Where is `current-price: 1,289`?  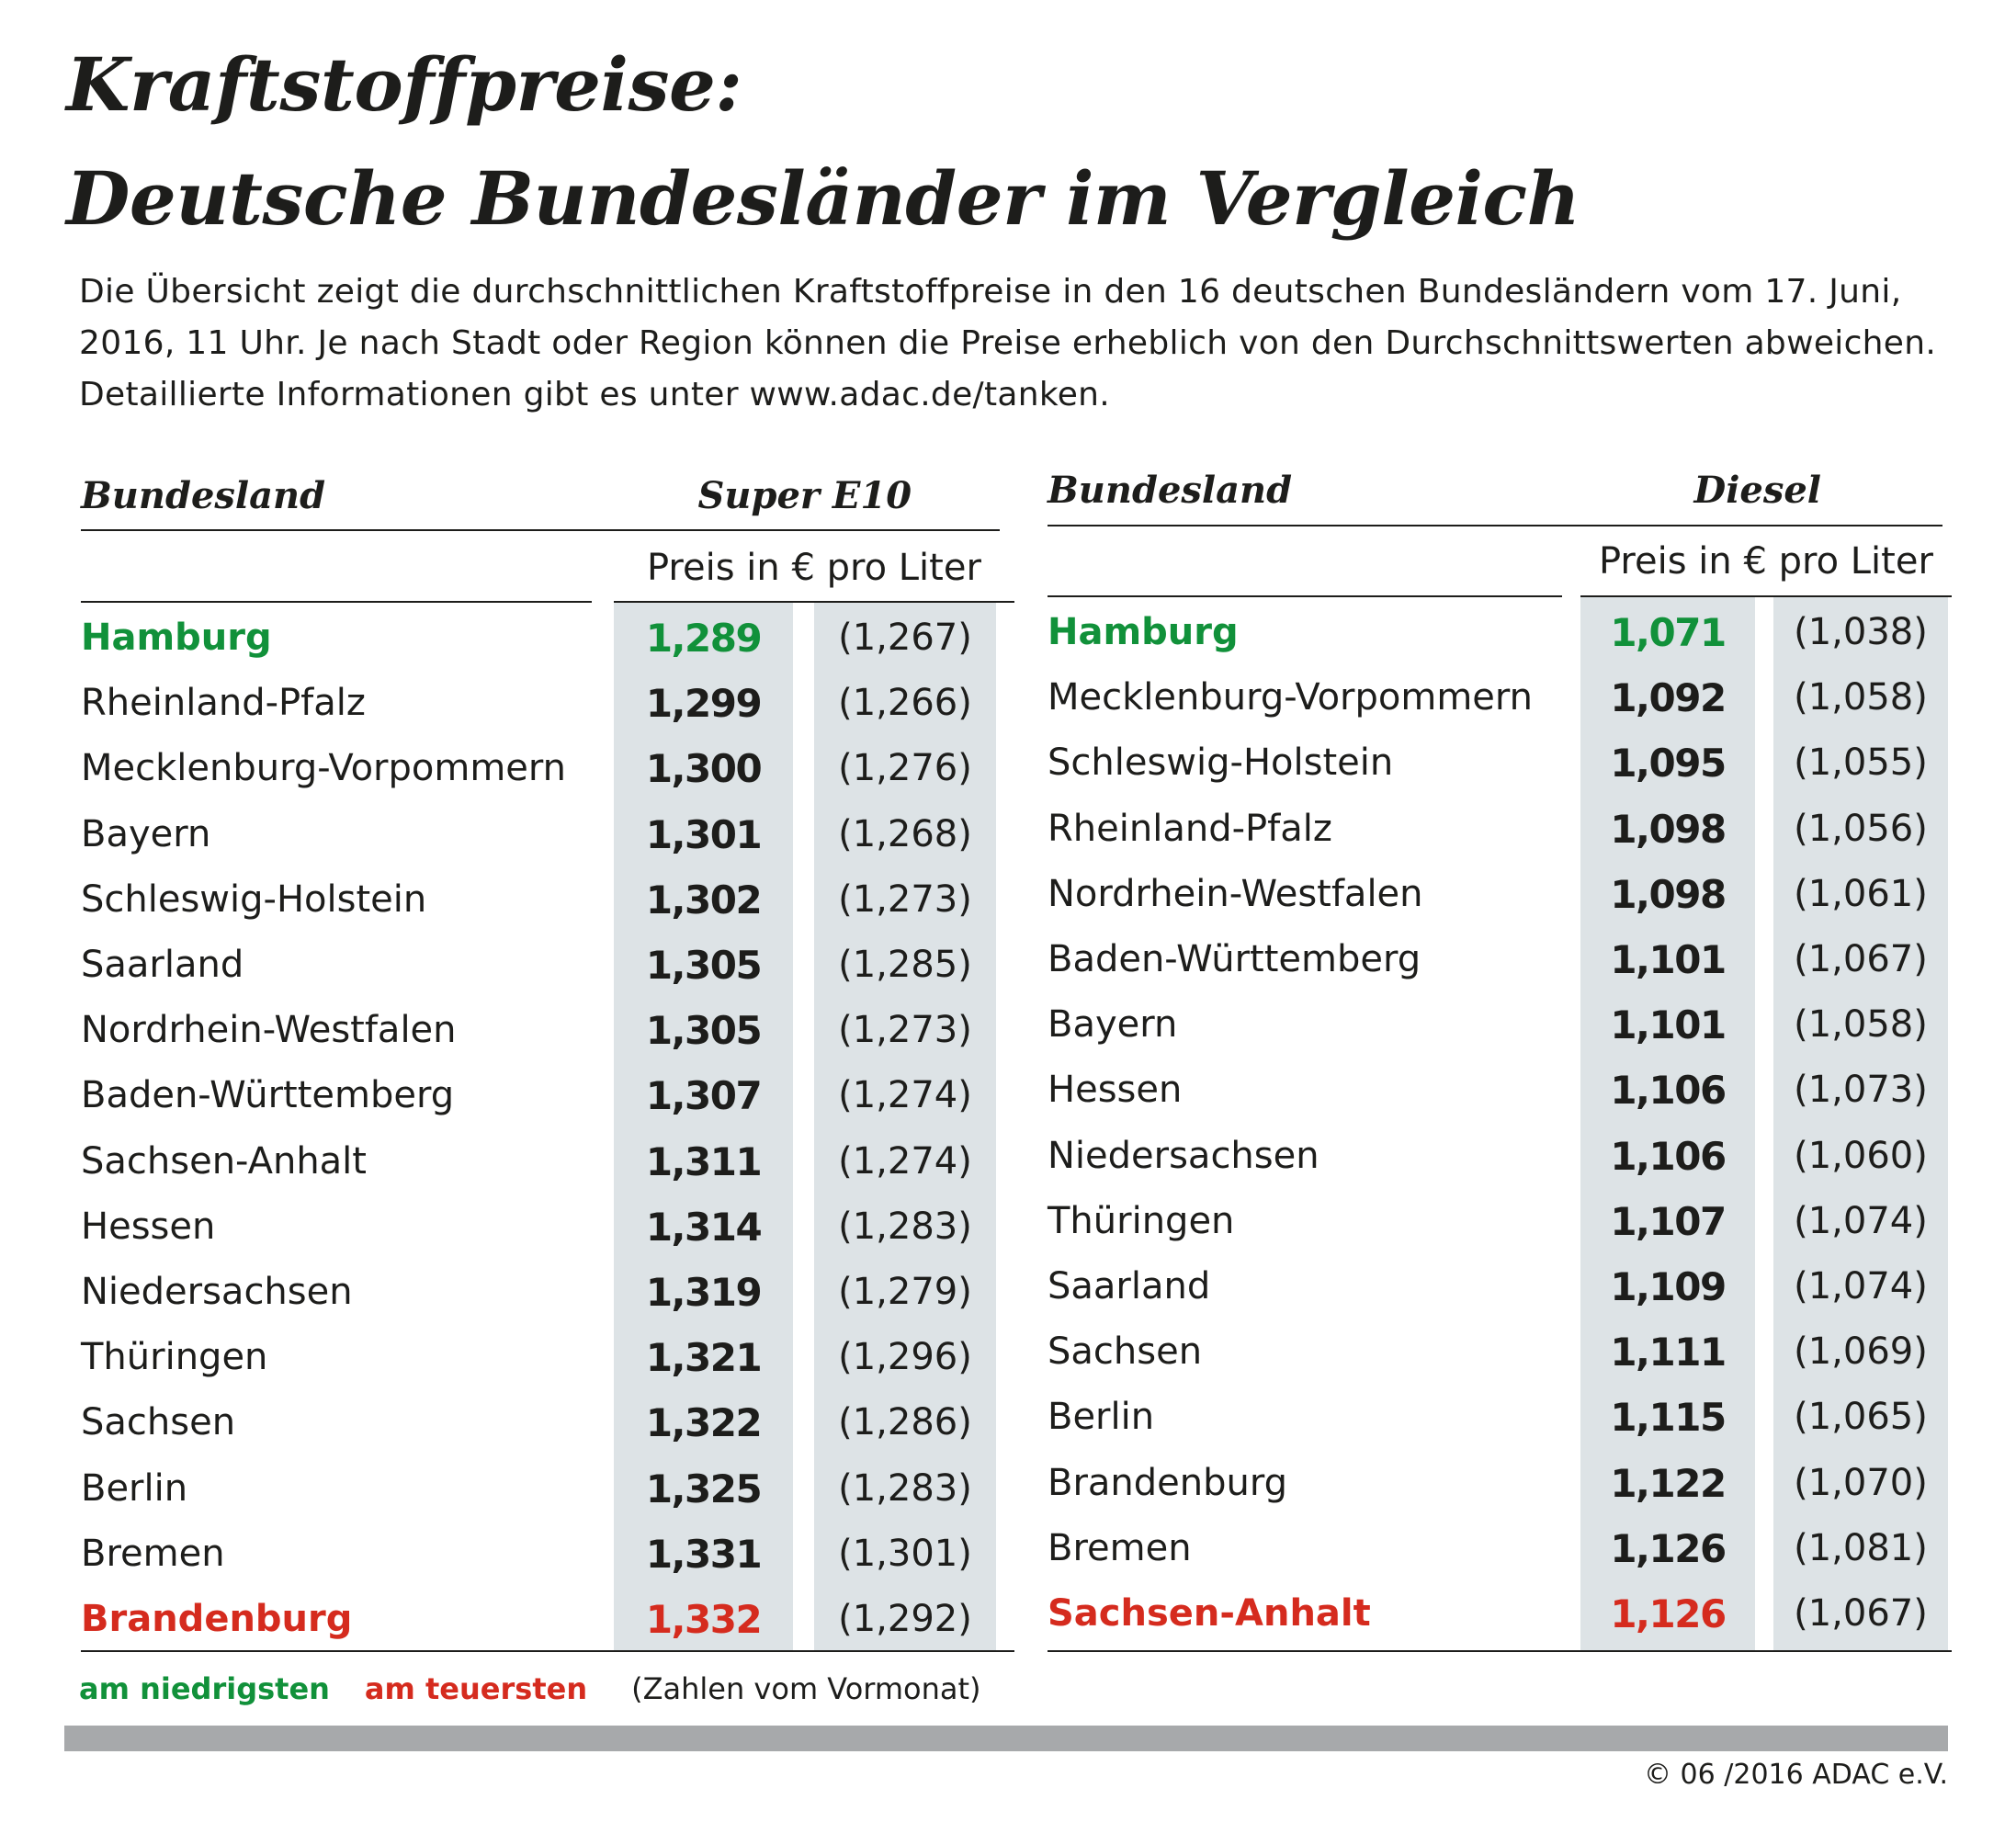
current-price: 1,289 is located at coordinates (704, 638).